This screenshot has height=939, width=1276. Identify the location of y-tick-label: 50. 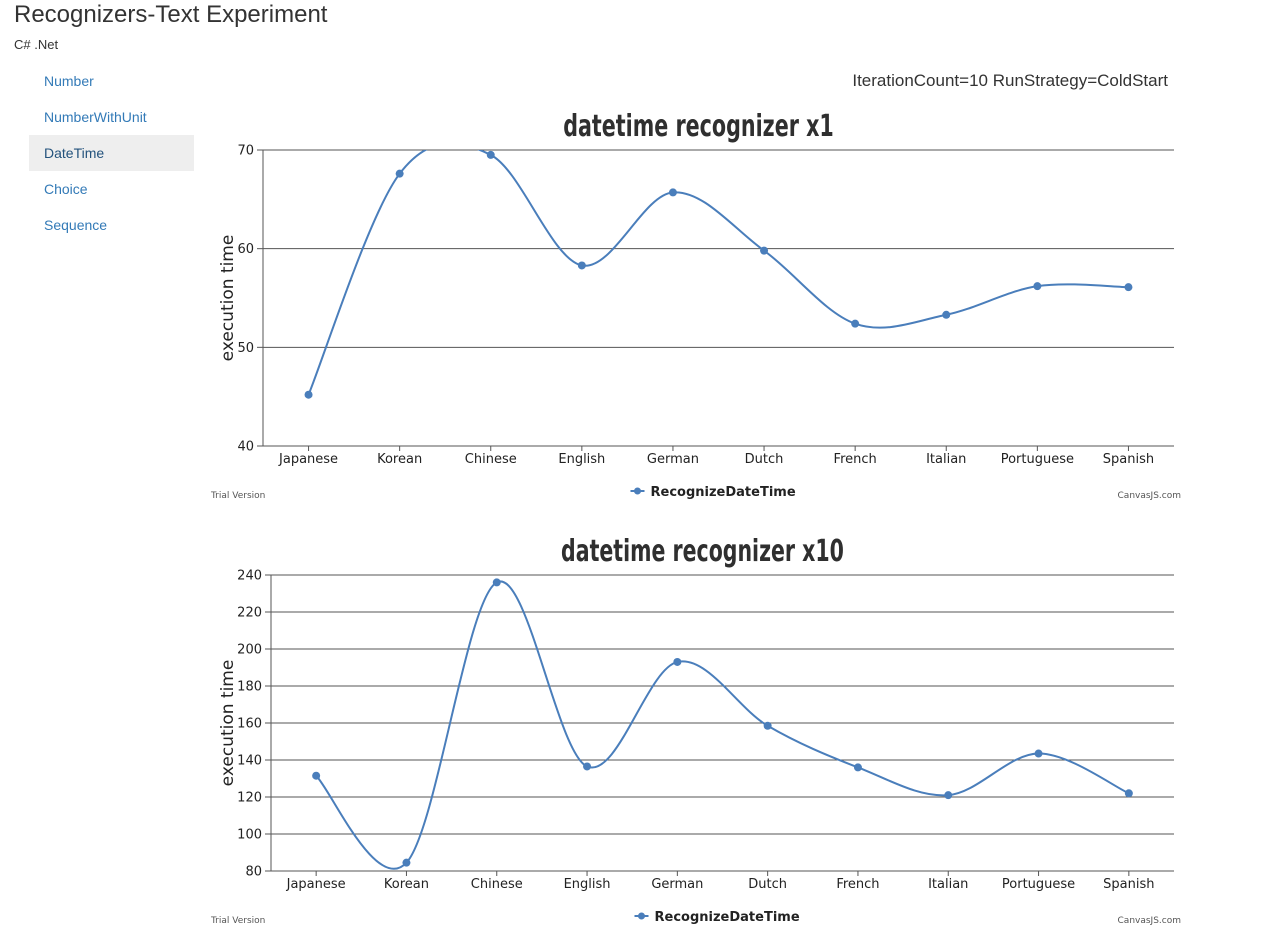
(245, 348).